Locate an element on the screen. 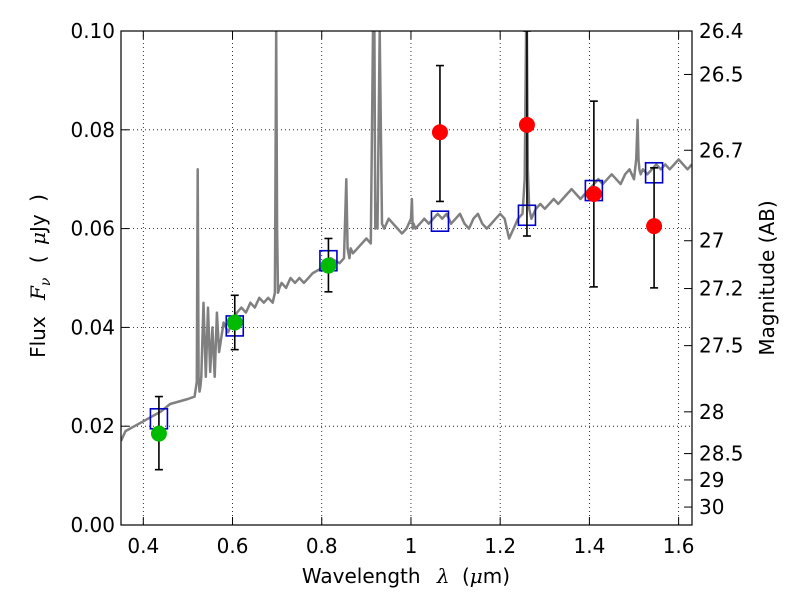 The width and height of the screenshot is (800, 600). y-tick-label: 0.08 is located at coordinates (92, 130).